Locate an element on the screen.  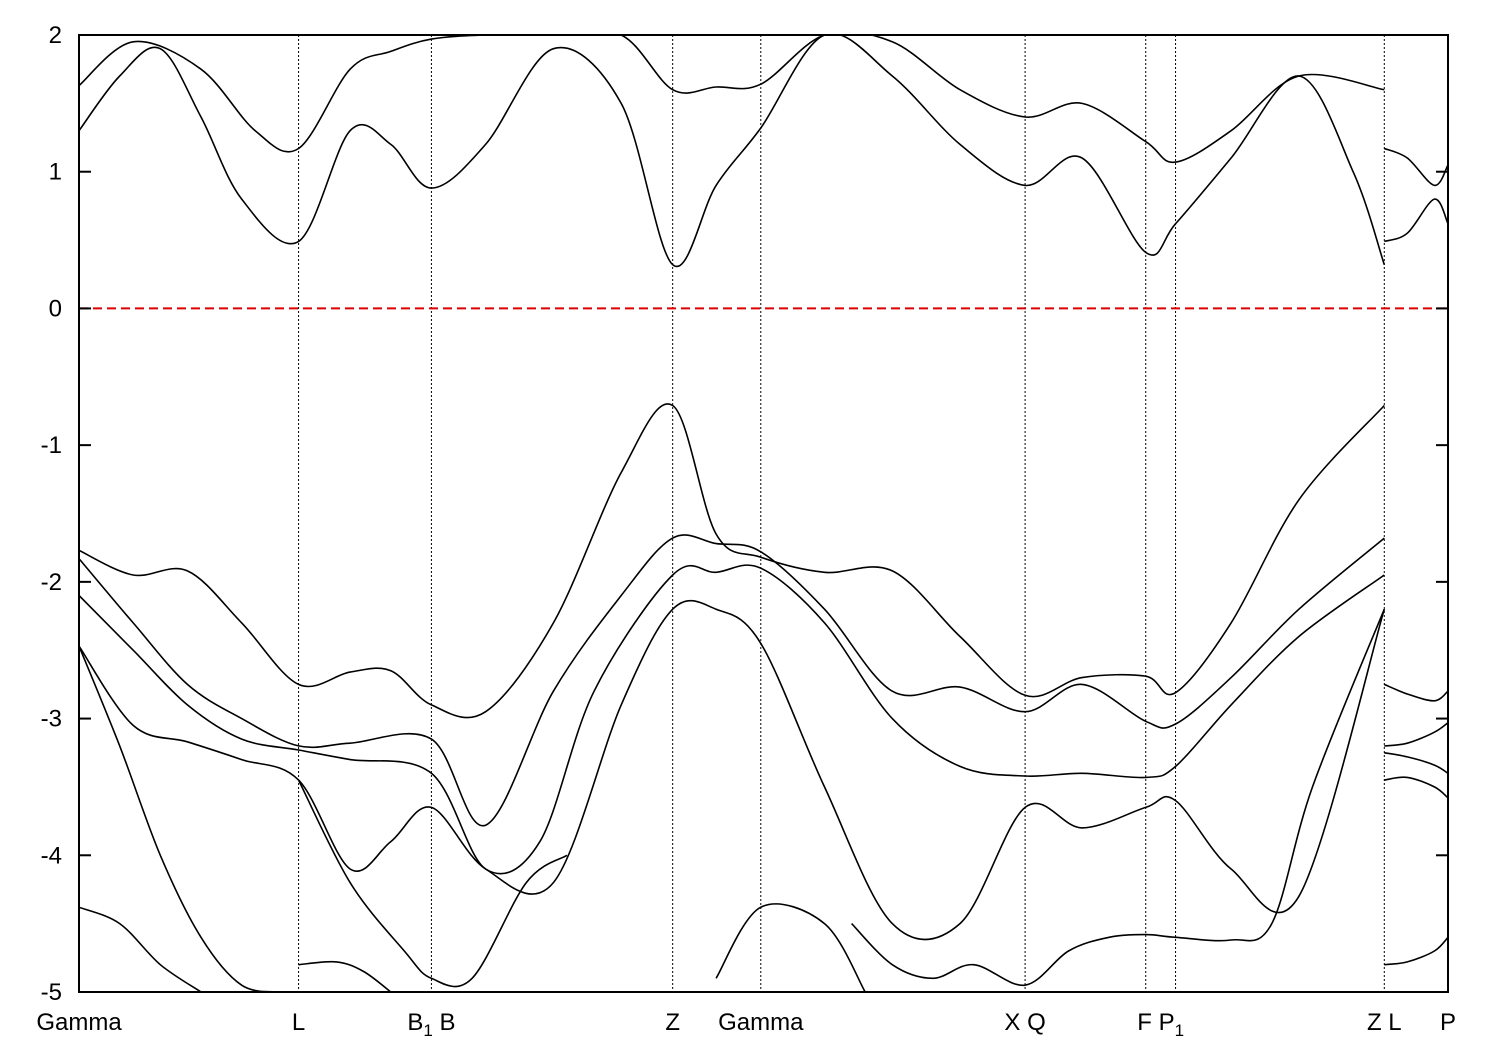
x-tick-label: L is located at coordinates (298, 1022).